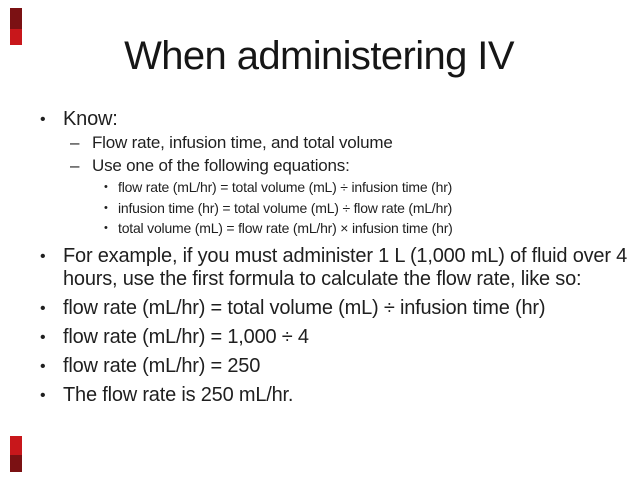 The height and width of the screenshot is (479, 638). Describe the element at coordinates (319, 56) in the screenshot. I see `slide-title: When administering IV` at that location.